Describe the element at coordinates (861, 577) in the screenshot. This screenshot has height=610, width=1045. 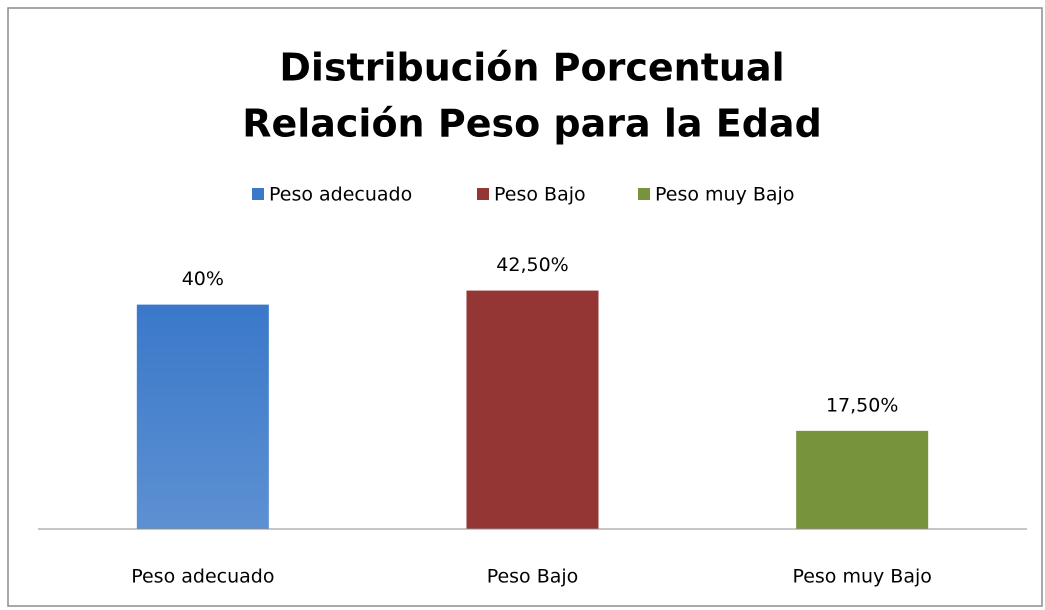
I see `x-tick-label: Peso muy Bajo` at that location.